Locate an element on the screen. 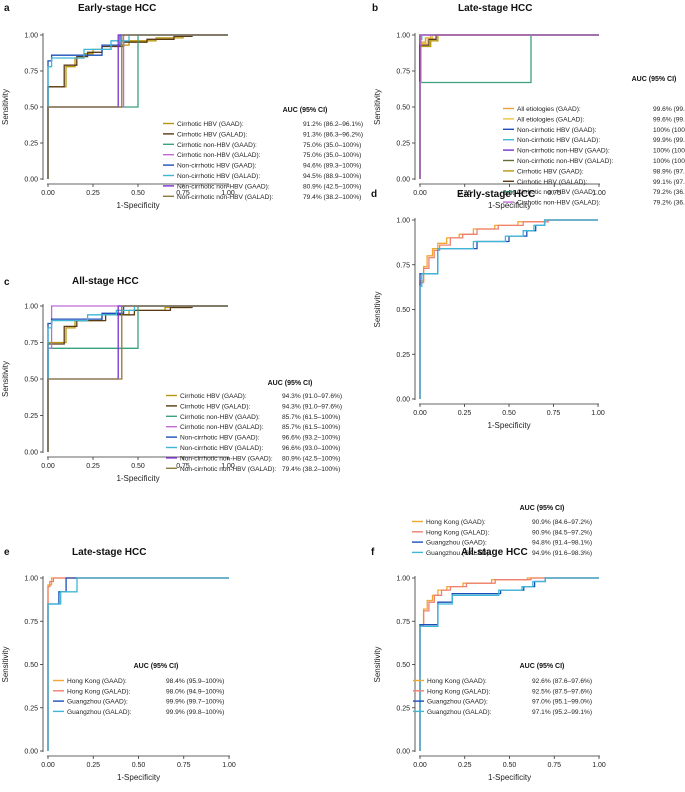 The image size is (685, 792). legend-label: Cirrhotic HBV (GAAD): is located at coordinates (210, 124).